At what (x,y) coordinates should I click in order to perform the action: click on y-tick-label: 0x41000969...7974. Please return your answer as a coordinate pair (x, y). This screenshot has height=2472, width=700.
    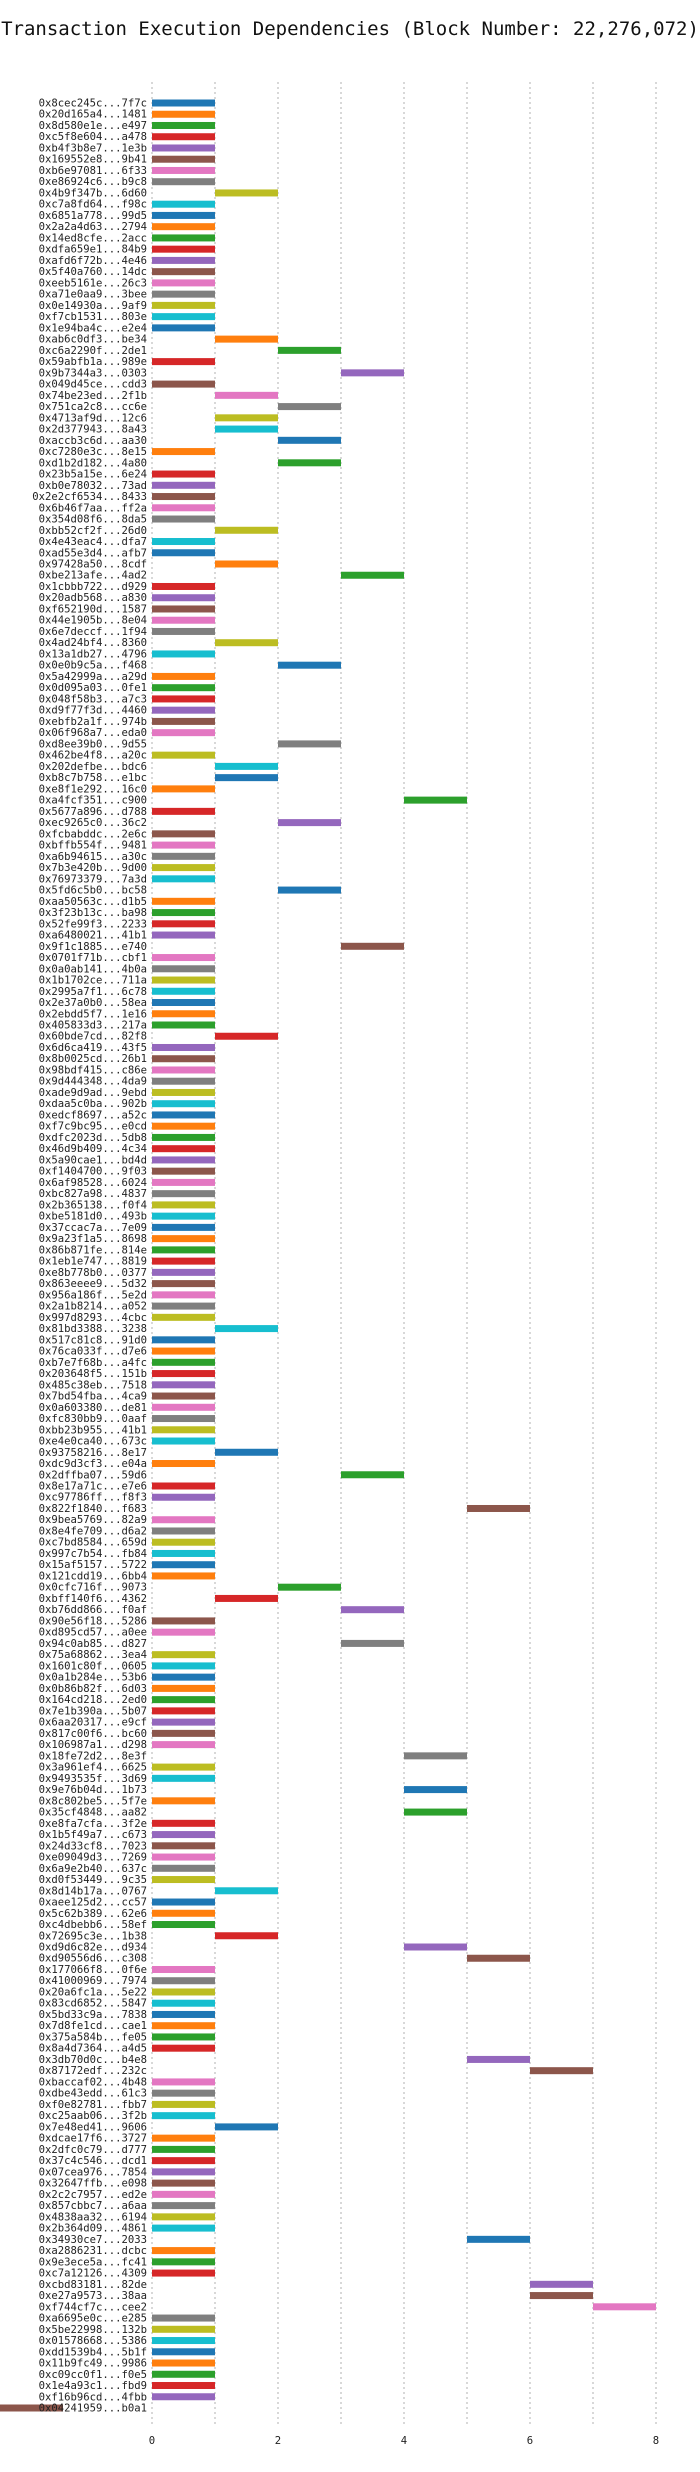
    Looking at the image, I should click on (93, 1981).